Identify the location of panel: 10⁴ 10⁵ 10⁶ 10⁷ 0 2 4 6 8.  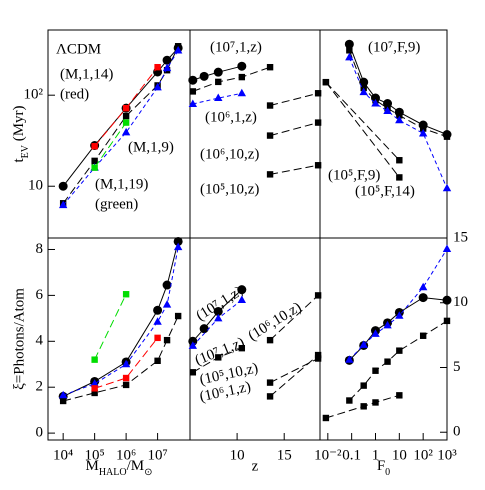
(113, 349).